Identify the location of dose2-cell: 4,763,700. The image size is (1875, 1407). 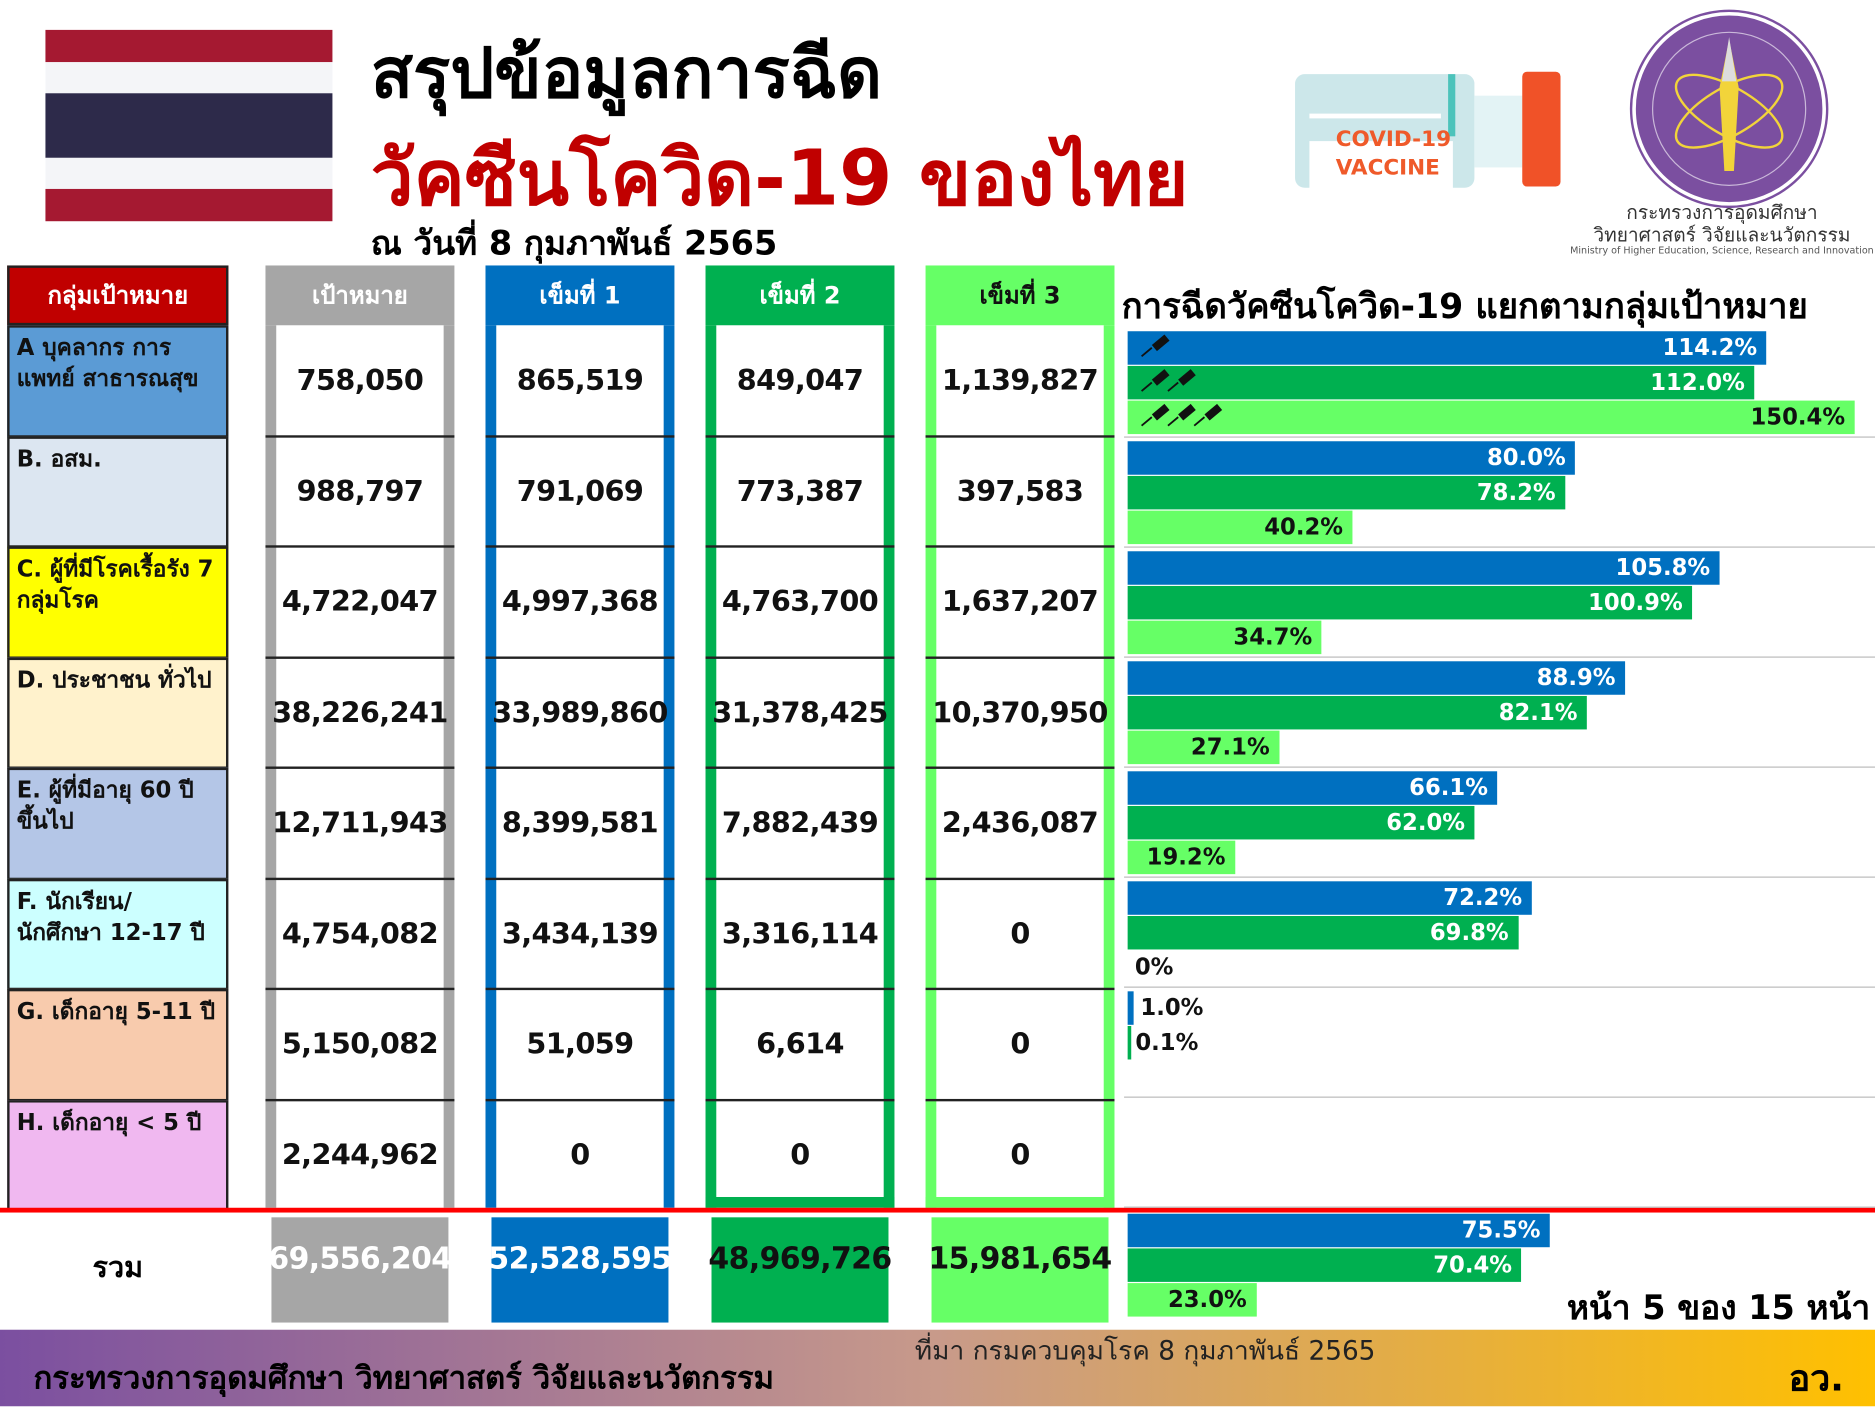
(800, 602).